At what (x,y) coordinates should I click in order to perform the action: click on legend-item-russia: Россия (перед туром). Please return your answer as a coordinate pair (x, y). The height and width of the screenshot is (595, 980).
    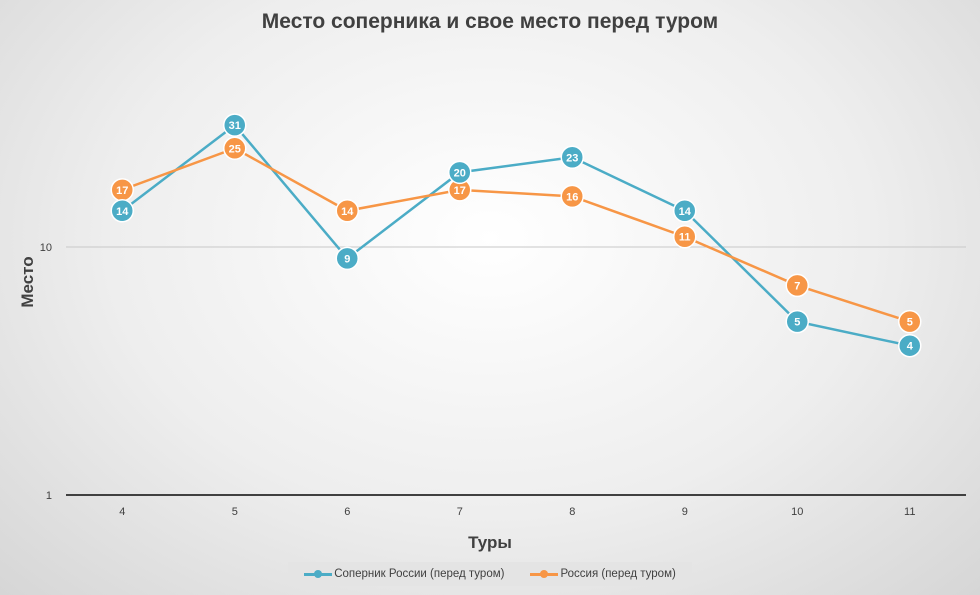
    Looking at the image, I should click on (603, 574).